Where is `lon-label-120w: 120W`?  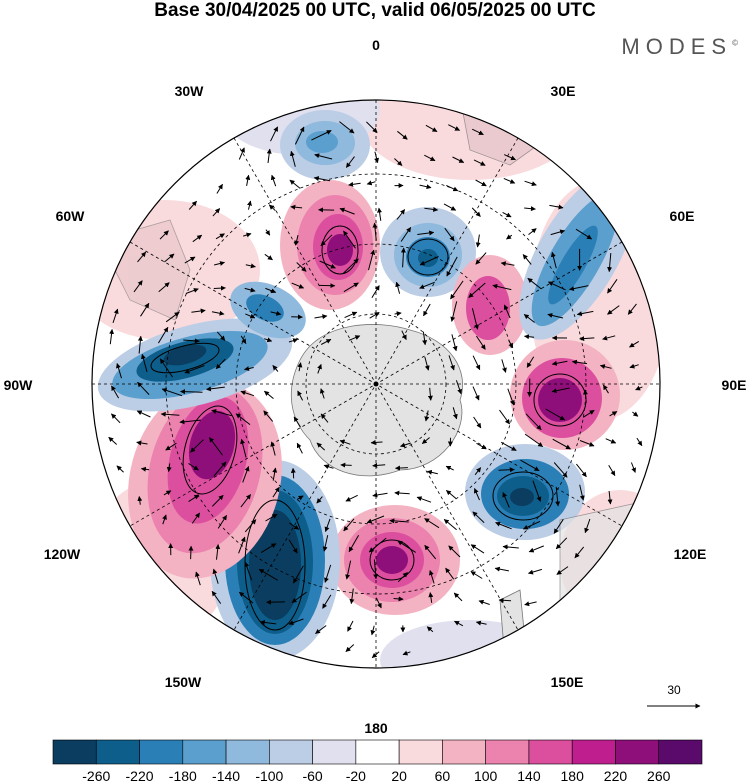
lon-label-120w: 120W is located at coordinates (62, 554).